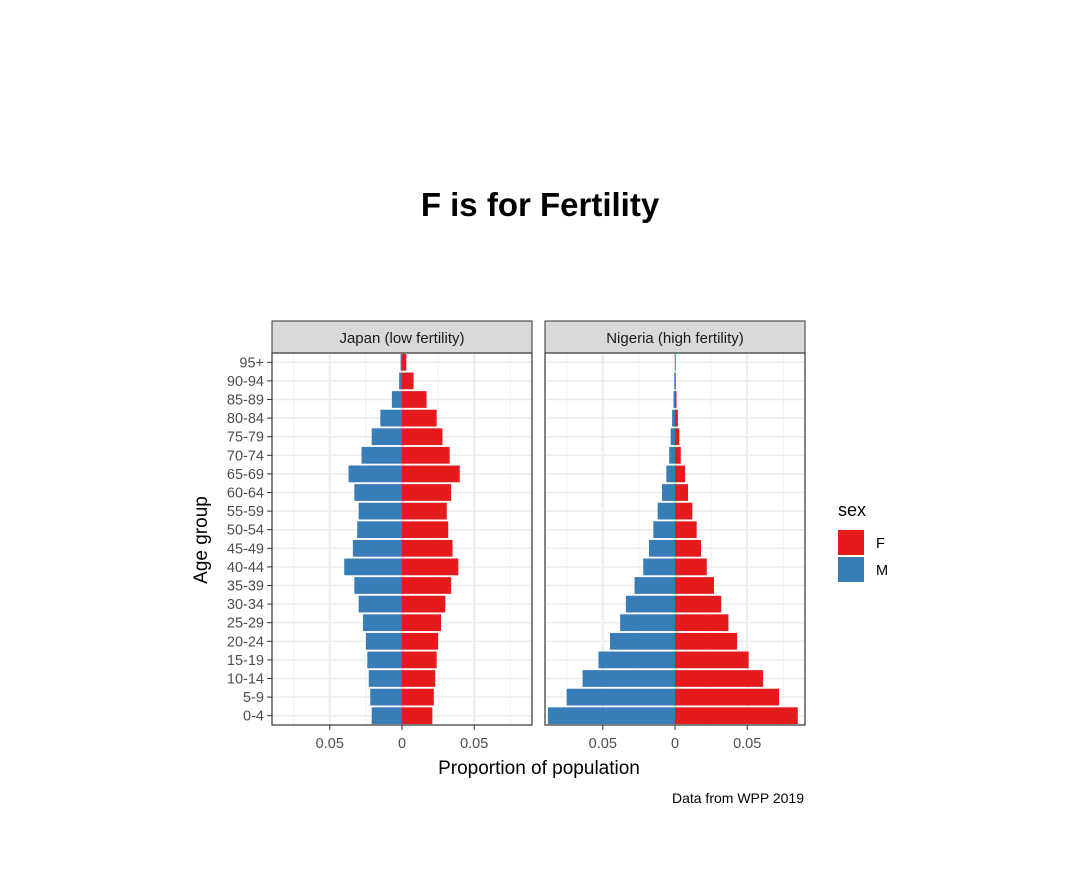 This screenshot has height=871, width=1080. What do you see at coordinates (401, 362) in the screenshot?
I see `bar-m-95+` at bounding box center [401, 362].